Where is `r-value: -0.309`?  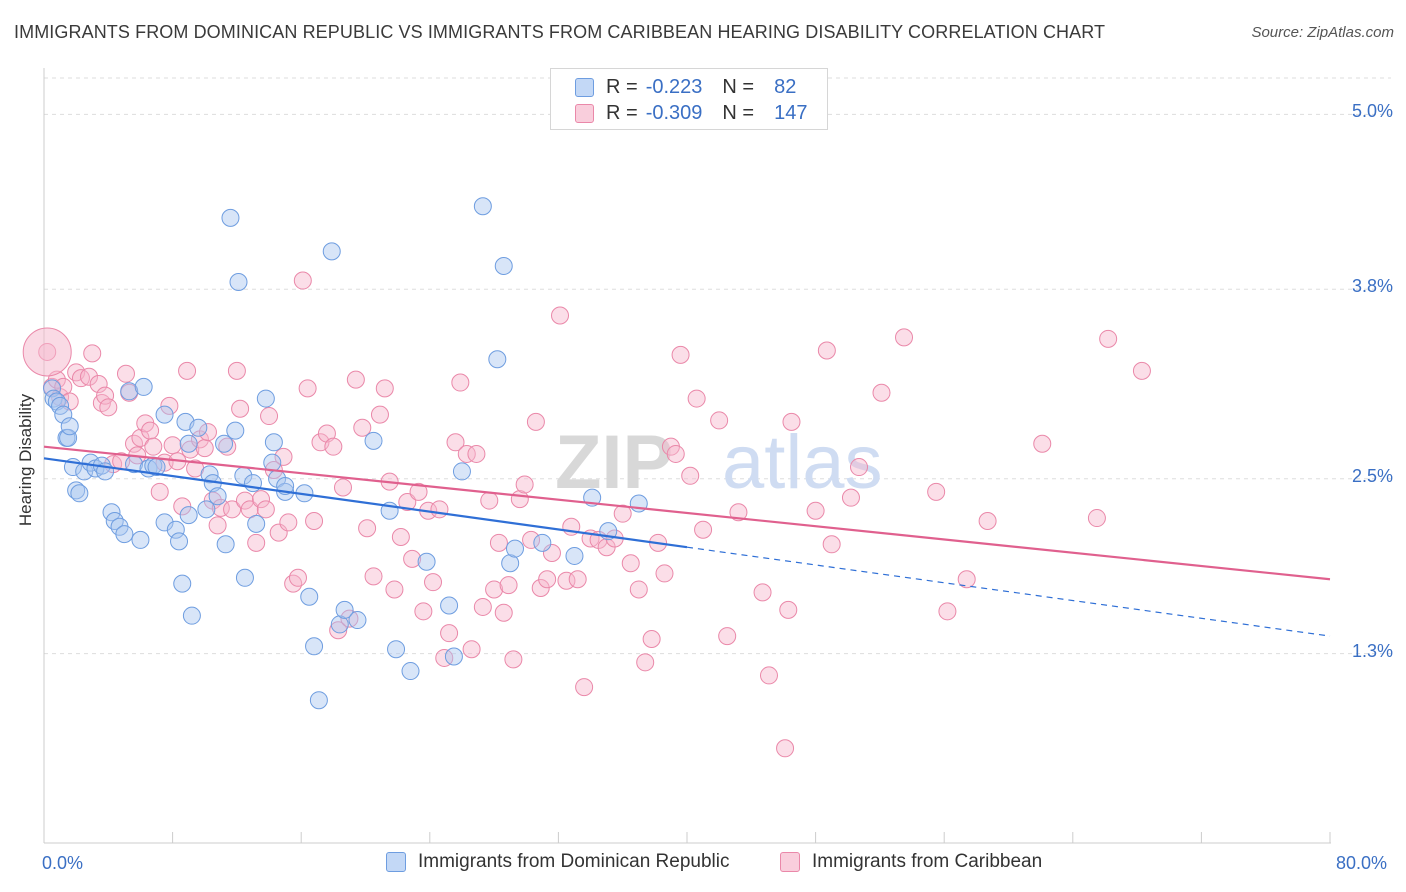
r-value: -0.309 is located at coordinates (674, 112).